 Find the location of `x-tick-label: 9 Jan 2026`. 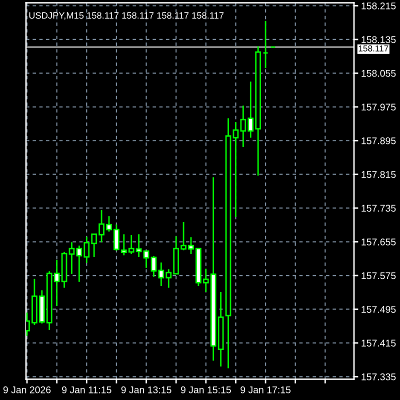

x-tick-label: 9 Jan 2026 is located at coordinates (27, 390).